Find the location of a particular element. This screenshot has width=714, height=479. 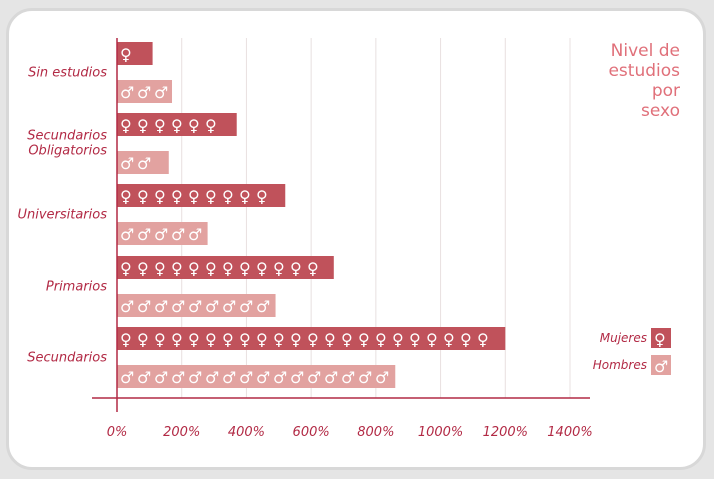

x-tick-label: 1400% is located at coordinates (569, 432).